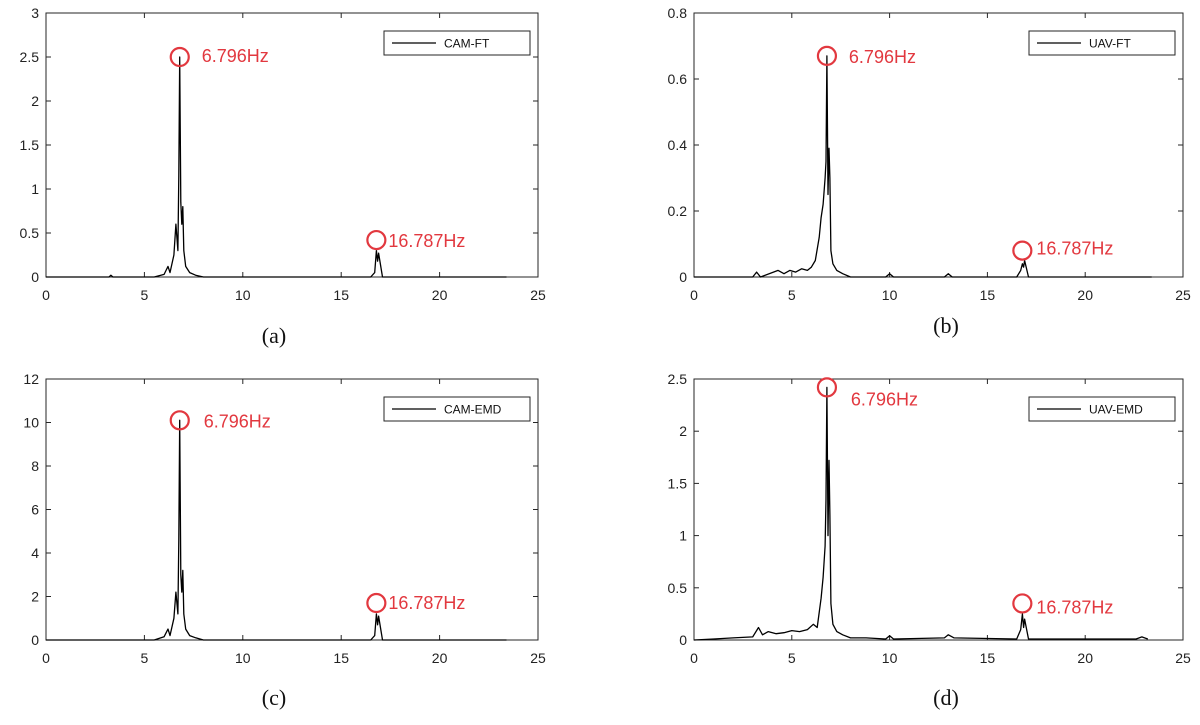 The image size is (1200, 725). I want to click on series-line-cam-emd, so click(276, 530).